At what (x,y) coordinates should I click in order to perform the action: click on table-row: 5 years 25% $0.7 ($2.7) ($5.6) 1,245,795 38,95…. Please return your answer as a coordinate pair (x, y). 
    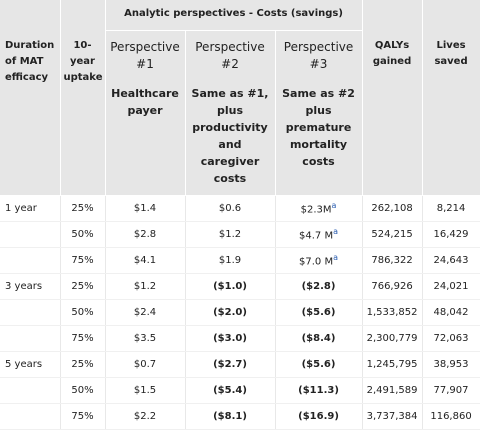
    Looking at the image, I should click on (240, 364).